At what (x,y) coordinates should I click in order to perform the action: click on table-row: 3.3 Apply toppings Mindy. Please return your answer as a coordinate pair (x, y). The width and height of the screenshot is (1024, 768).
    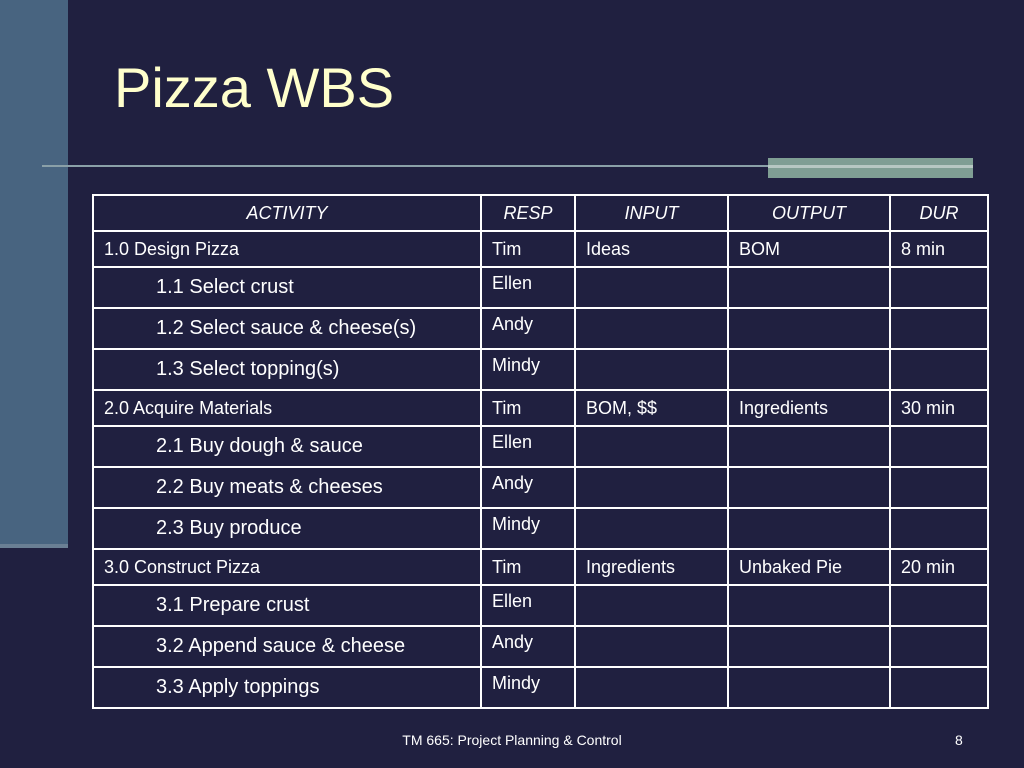
    Looking at the image, I should click on (540, 687).